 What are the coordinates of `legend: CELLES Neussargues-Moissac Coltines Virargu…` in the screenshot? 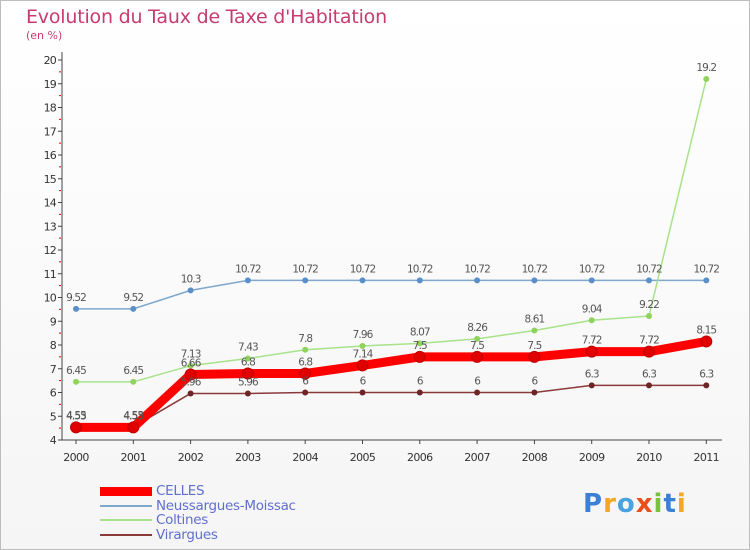 It's located at (198, 513).